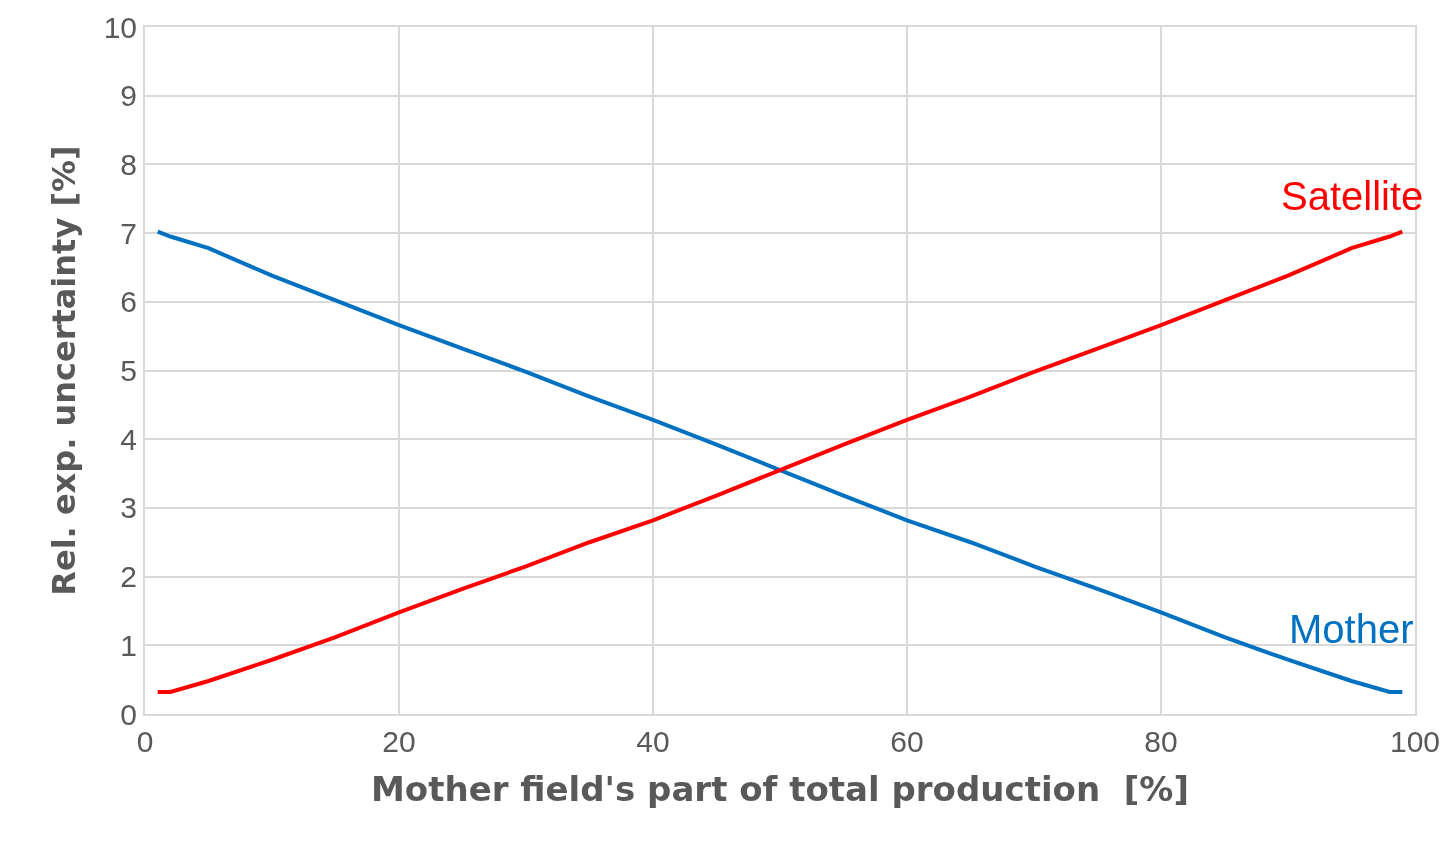  What do you see at coordinates (780, 788) in the screenshot?
I see `x-axis-title: Mother field's part of total production [%]` at bounding box center [780, 788].